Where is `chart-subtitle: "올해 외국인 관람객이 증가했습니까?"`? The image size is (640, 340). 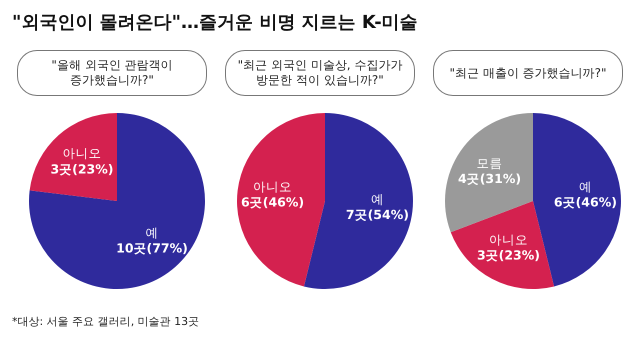 chart-subtitle: "올해 외국인 관람객이 증가했습니까?" is located at coordinates (112, 73).